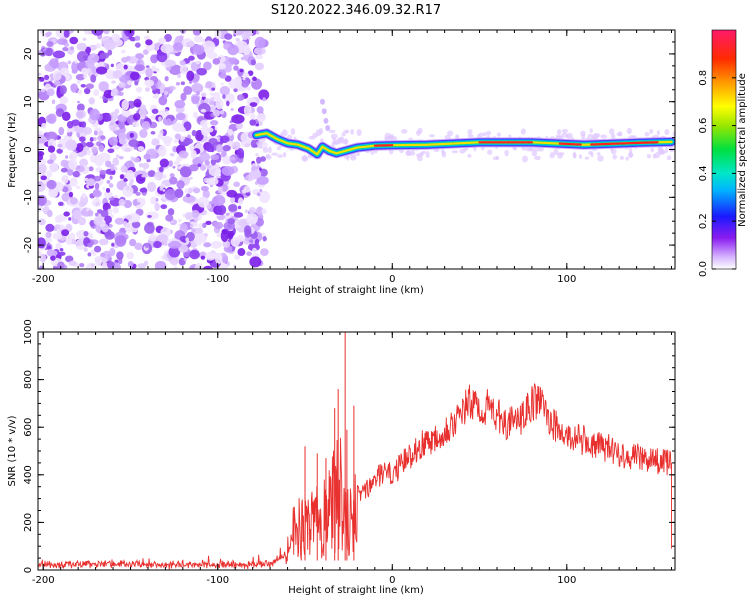 Image resolution: width=750 pixels, height=600 pixels. Describe the element at coordinates (28, 379) in the screenshot. I see `snr-ytick-label: 800` at that location.